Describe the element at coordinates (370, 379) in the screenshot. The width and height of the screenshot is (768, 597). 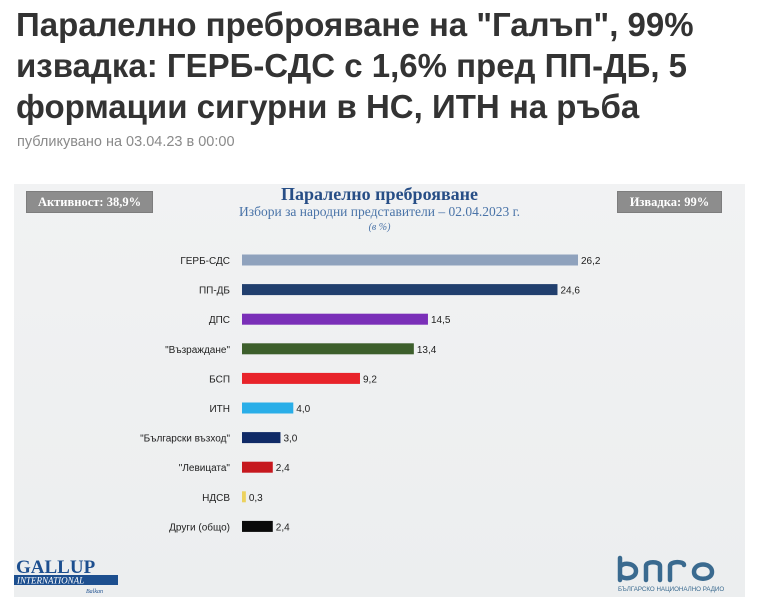
I see `value-label: 9,2` at that location.